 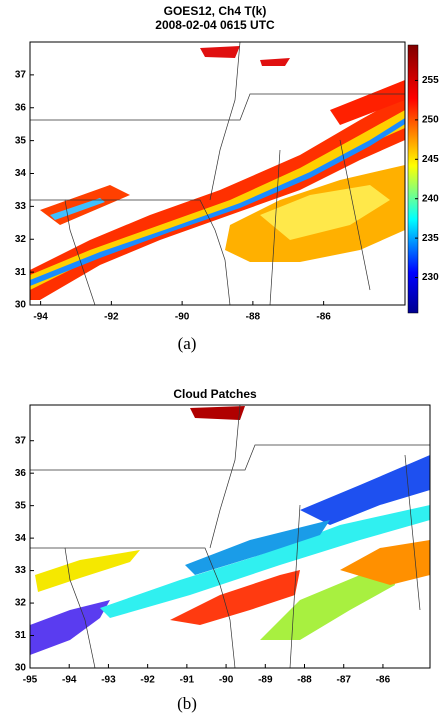 I want to click on colorbar-tick-label: 255, so click(x=430, y=80).